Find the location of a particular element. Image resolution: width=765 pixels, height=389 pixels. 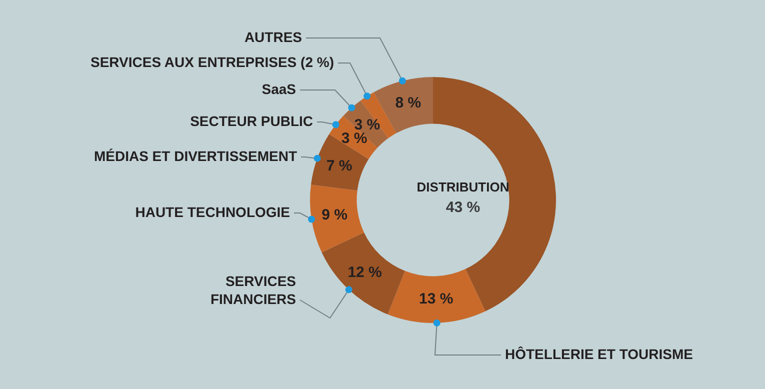

data-label: 13 % is located at coordinates (436, 299).